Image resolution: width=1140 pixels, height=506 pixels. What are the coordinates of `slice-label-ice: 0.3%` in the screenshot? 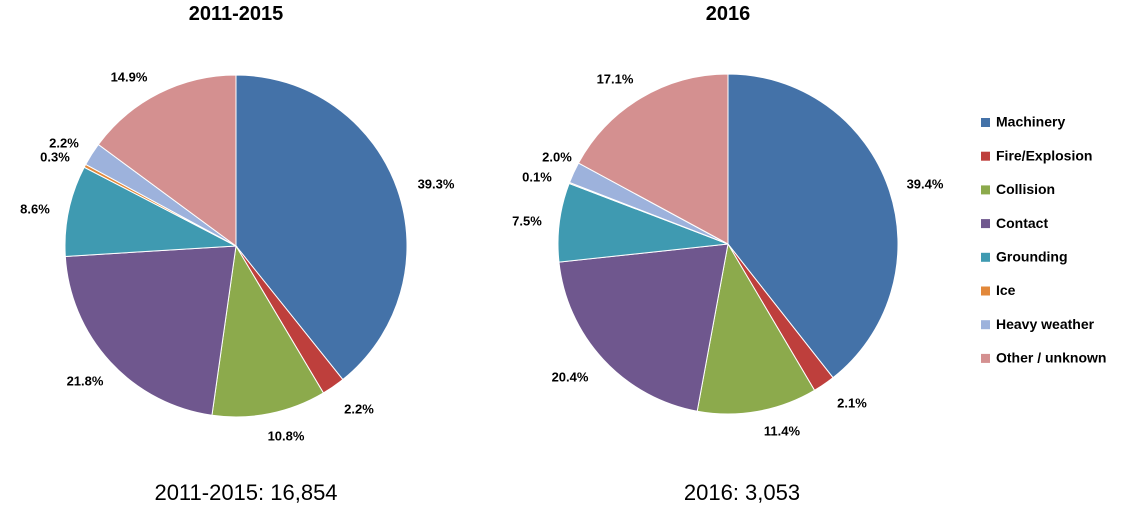 It's located at (55, 156).